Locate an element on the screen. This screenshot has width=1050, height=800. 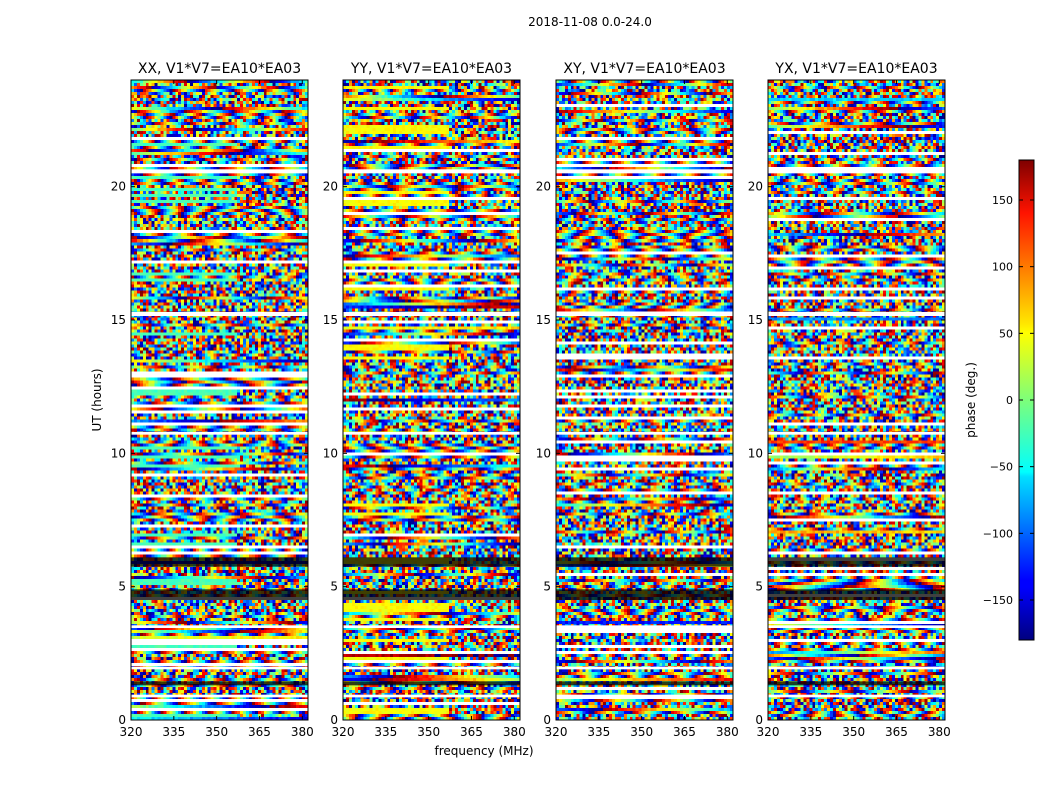
colorbar-tick-label: 150 is located at coordinates (1002, 200).